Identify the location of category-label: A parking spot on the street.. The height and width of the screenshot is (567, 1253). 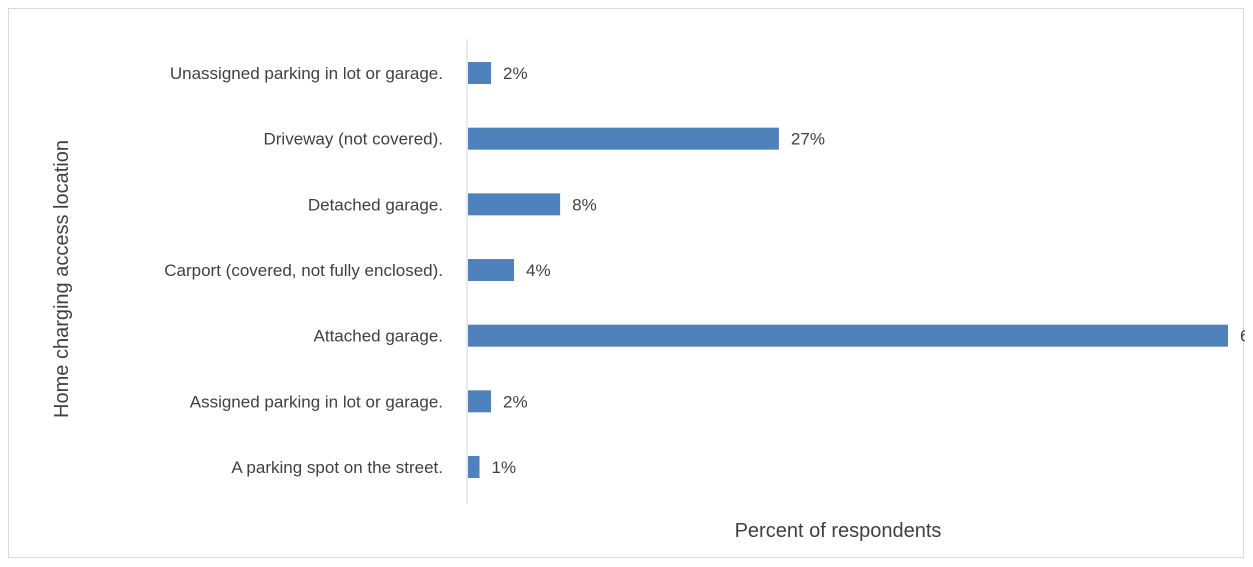
(337, 467).